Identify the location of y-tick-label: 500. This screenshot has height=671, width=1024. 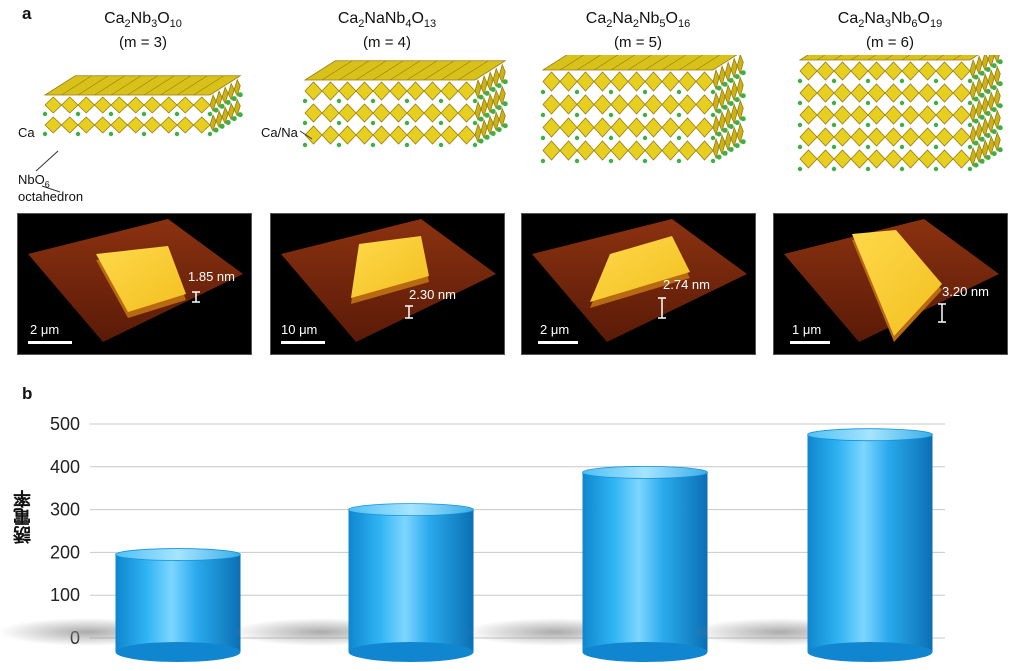
(65, 424).